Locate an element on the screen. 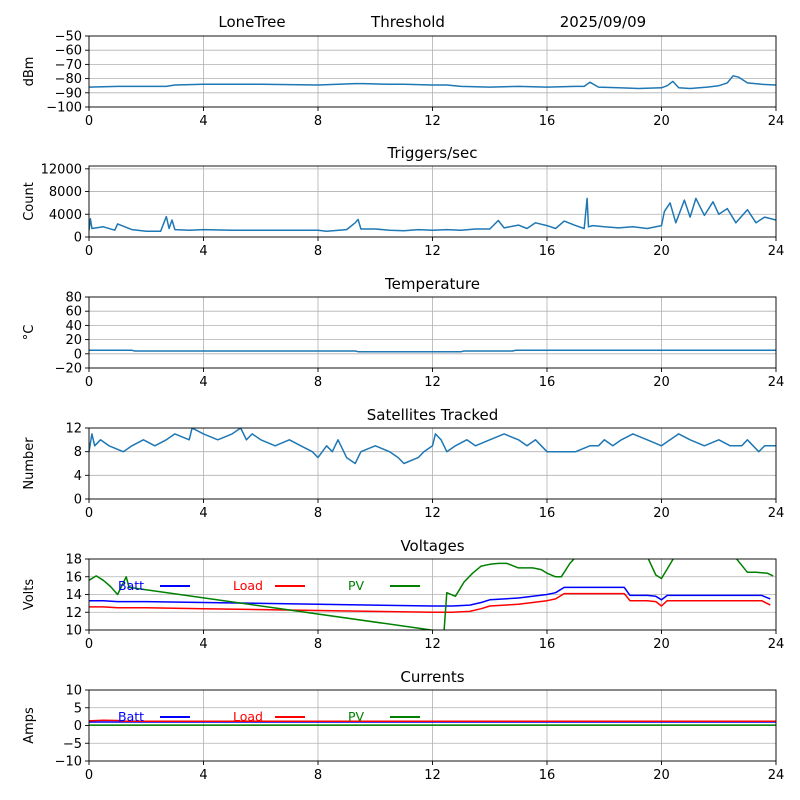  panel-title: Temperature is located at coordinates (432, 284).